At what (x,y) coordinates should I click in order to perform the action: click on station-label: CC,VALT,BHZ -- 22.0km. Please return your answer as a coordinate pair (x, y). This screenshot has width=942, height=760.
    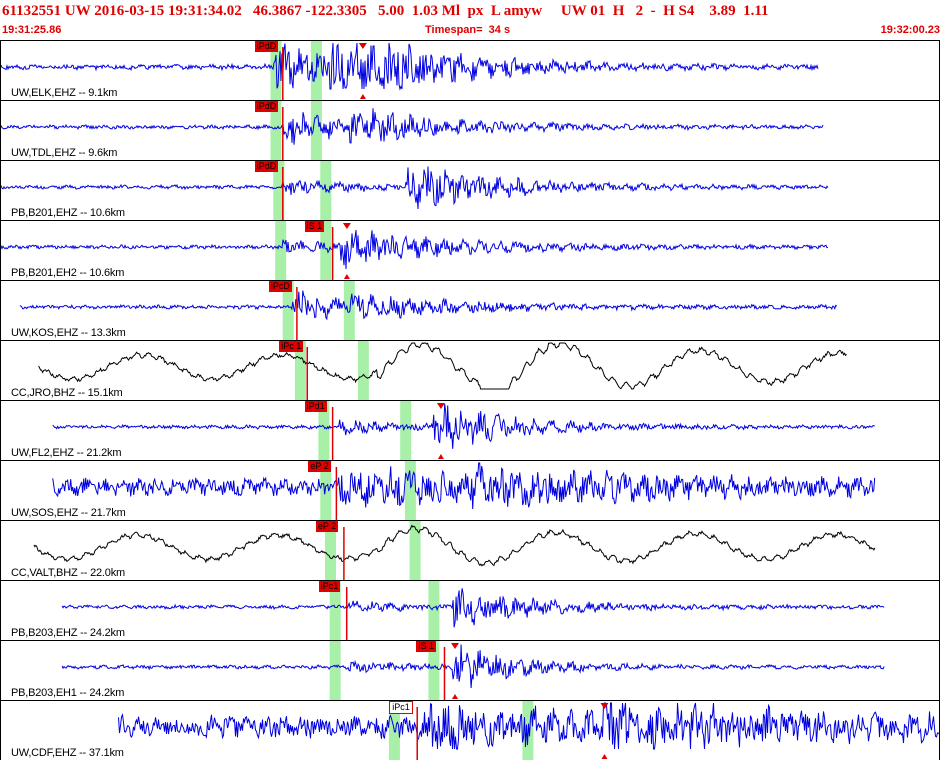
    Looking at the image, I should click on (68, 573).